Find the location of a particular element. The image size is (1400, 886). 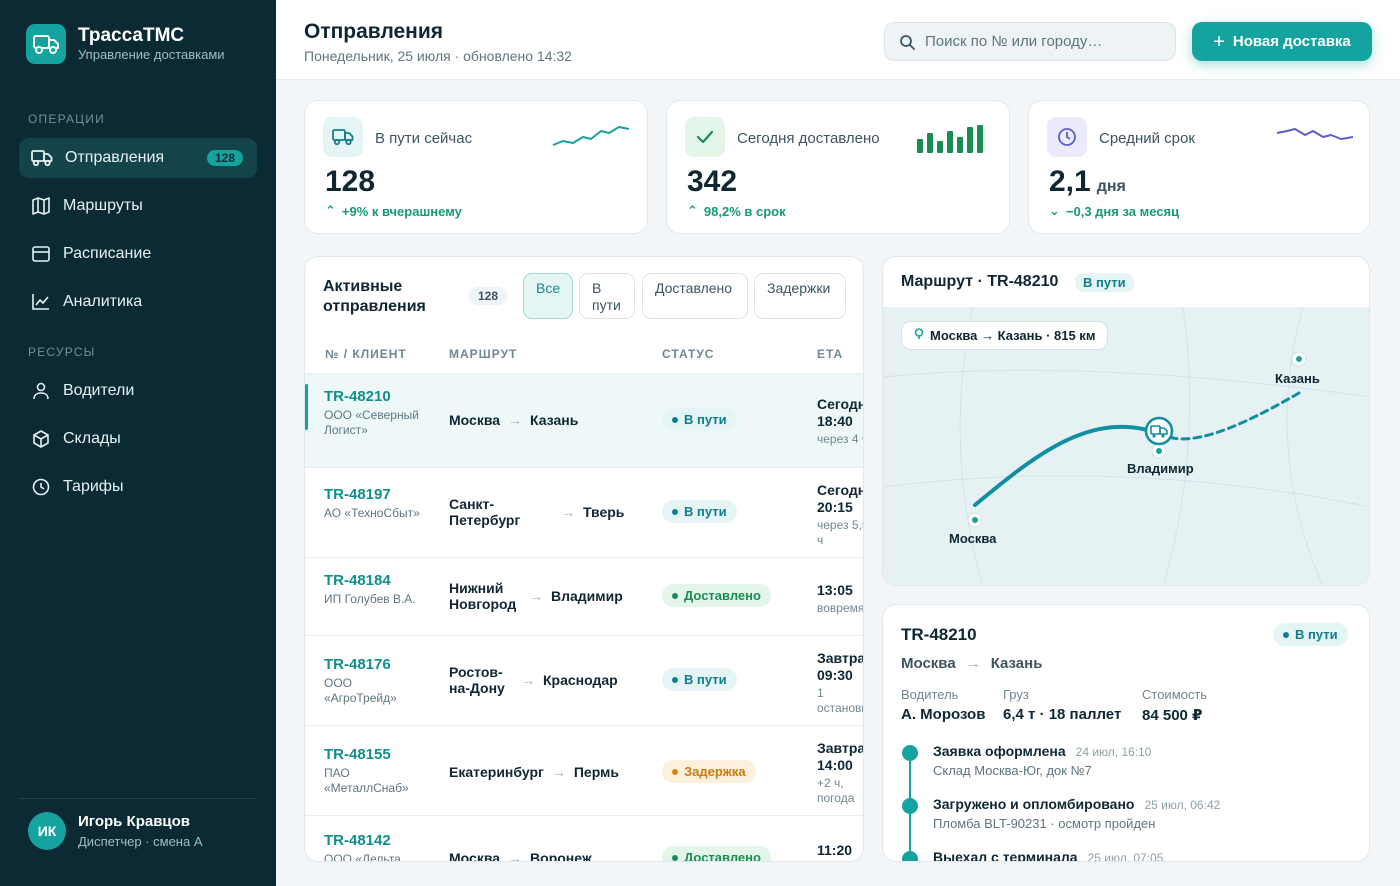

sidebar-item-label: Маршруты is located at coordinates (103, 205).